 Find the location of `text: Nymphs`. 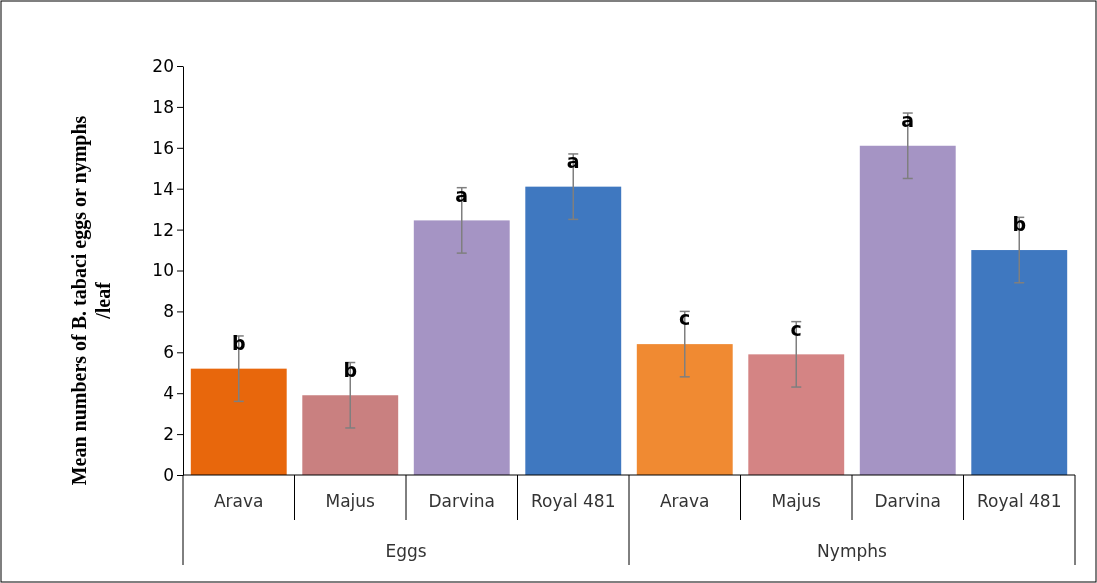

text: Nymphs is located at coordinates (852, 551).